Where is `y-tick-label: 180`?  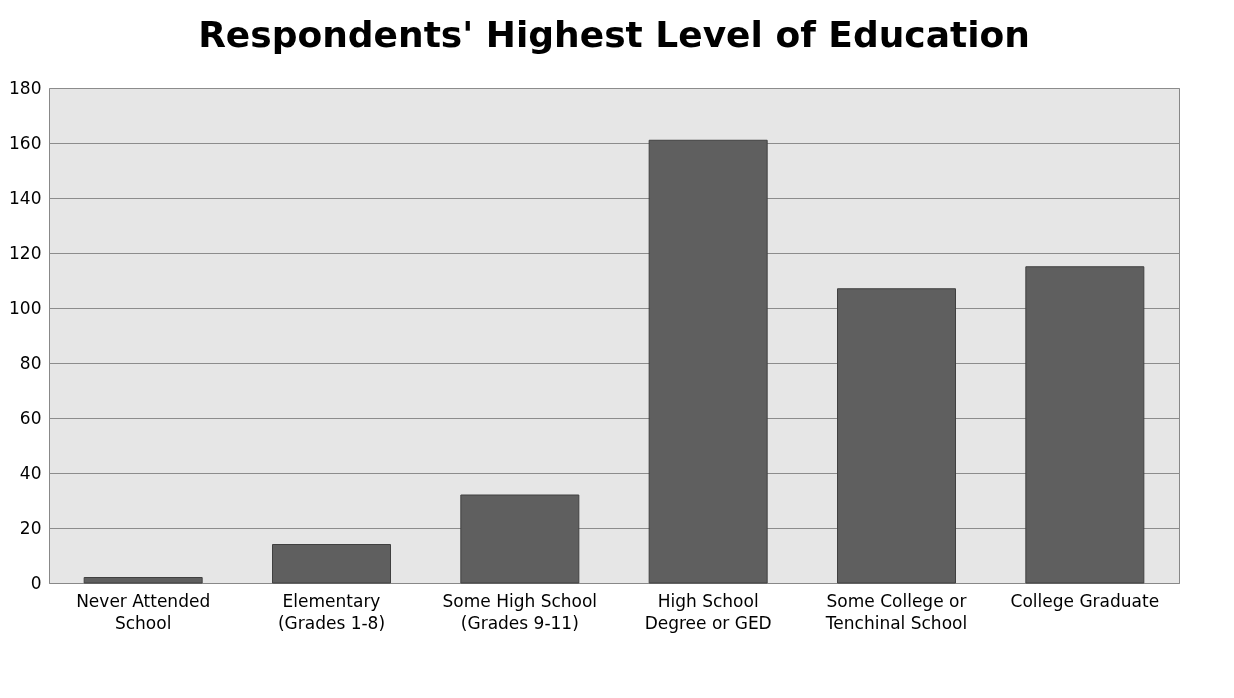 y-tick-label: 180 is located at coordinates (25, 87).